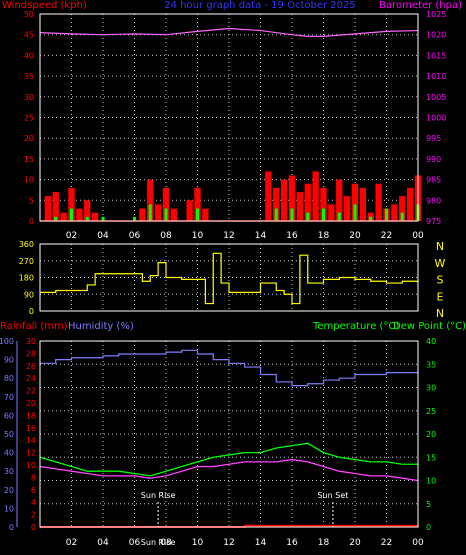  What do you see at coordinates (29, 138) in the screenshot?
I see `windspeed-tick-label: 20` at bounding box center [29, 138].